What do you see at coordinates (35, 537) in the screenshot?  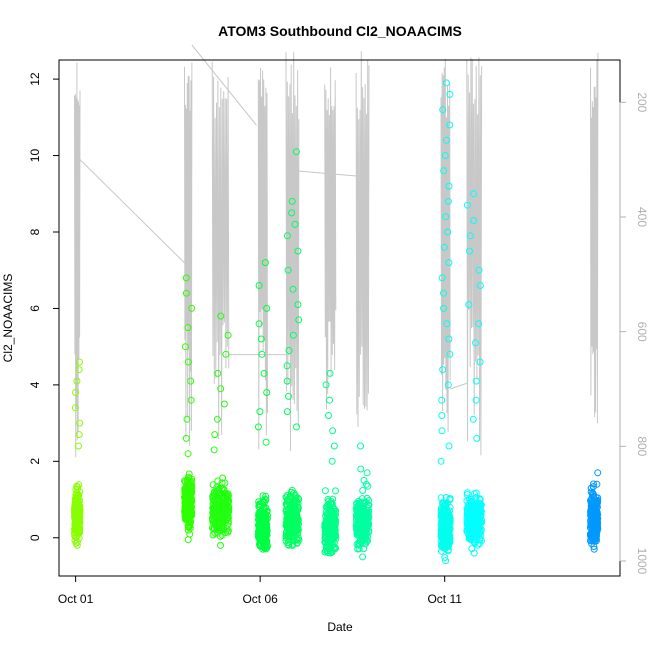 I see `y-tick-label: 0` at bounding box center [35, 537].